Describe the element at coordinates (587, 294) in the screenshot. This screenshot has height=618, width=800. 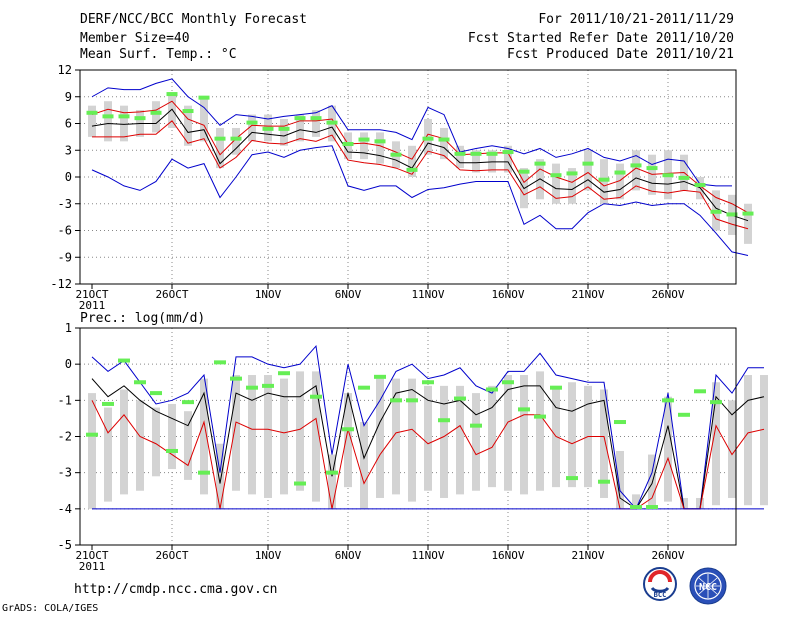
I see `temp-xtick-label: 21NOV` at that location.